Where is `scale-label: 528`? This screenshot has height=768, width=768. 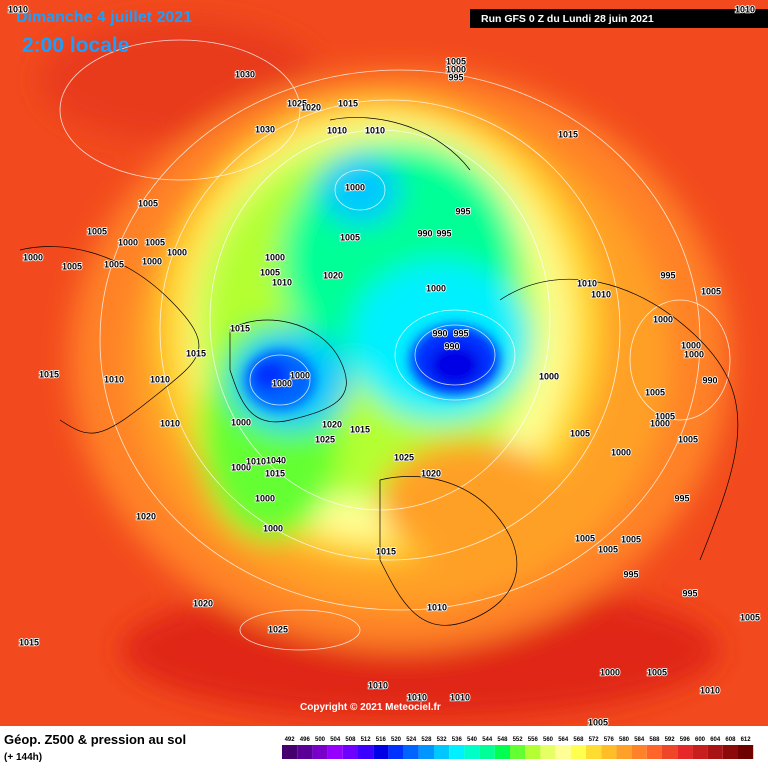
scale-label: 528 is located at coordinates (426, 740).